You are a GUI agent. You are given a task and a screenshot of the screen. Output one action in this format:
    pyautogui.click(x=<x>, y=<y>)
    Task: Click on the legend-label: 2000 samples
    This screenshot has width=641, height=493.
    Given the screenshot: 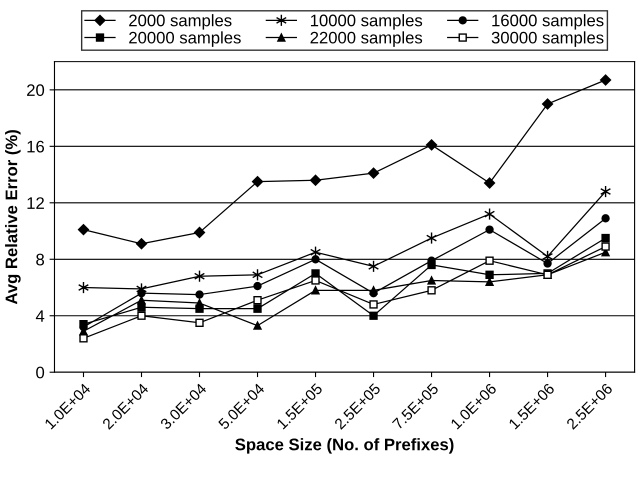 What is the action you would take?
    pyautogui.click(x=180, y=22)
    